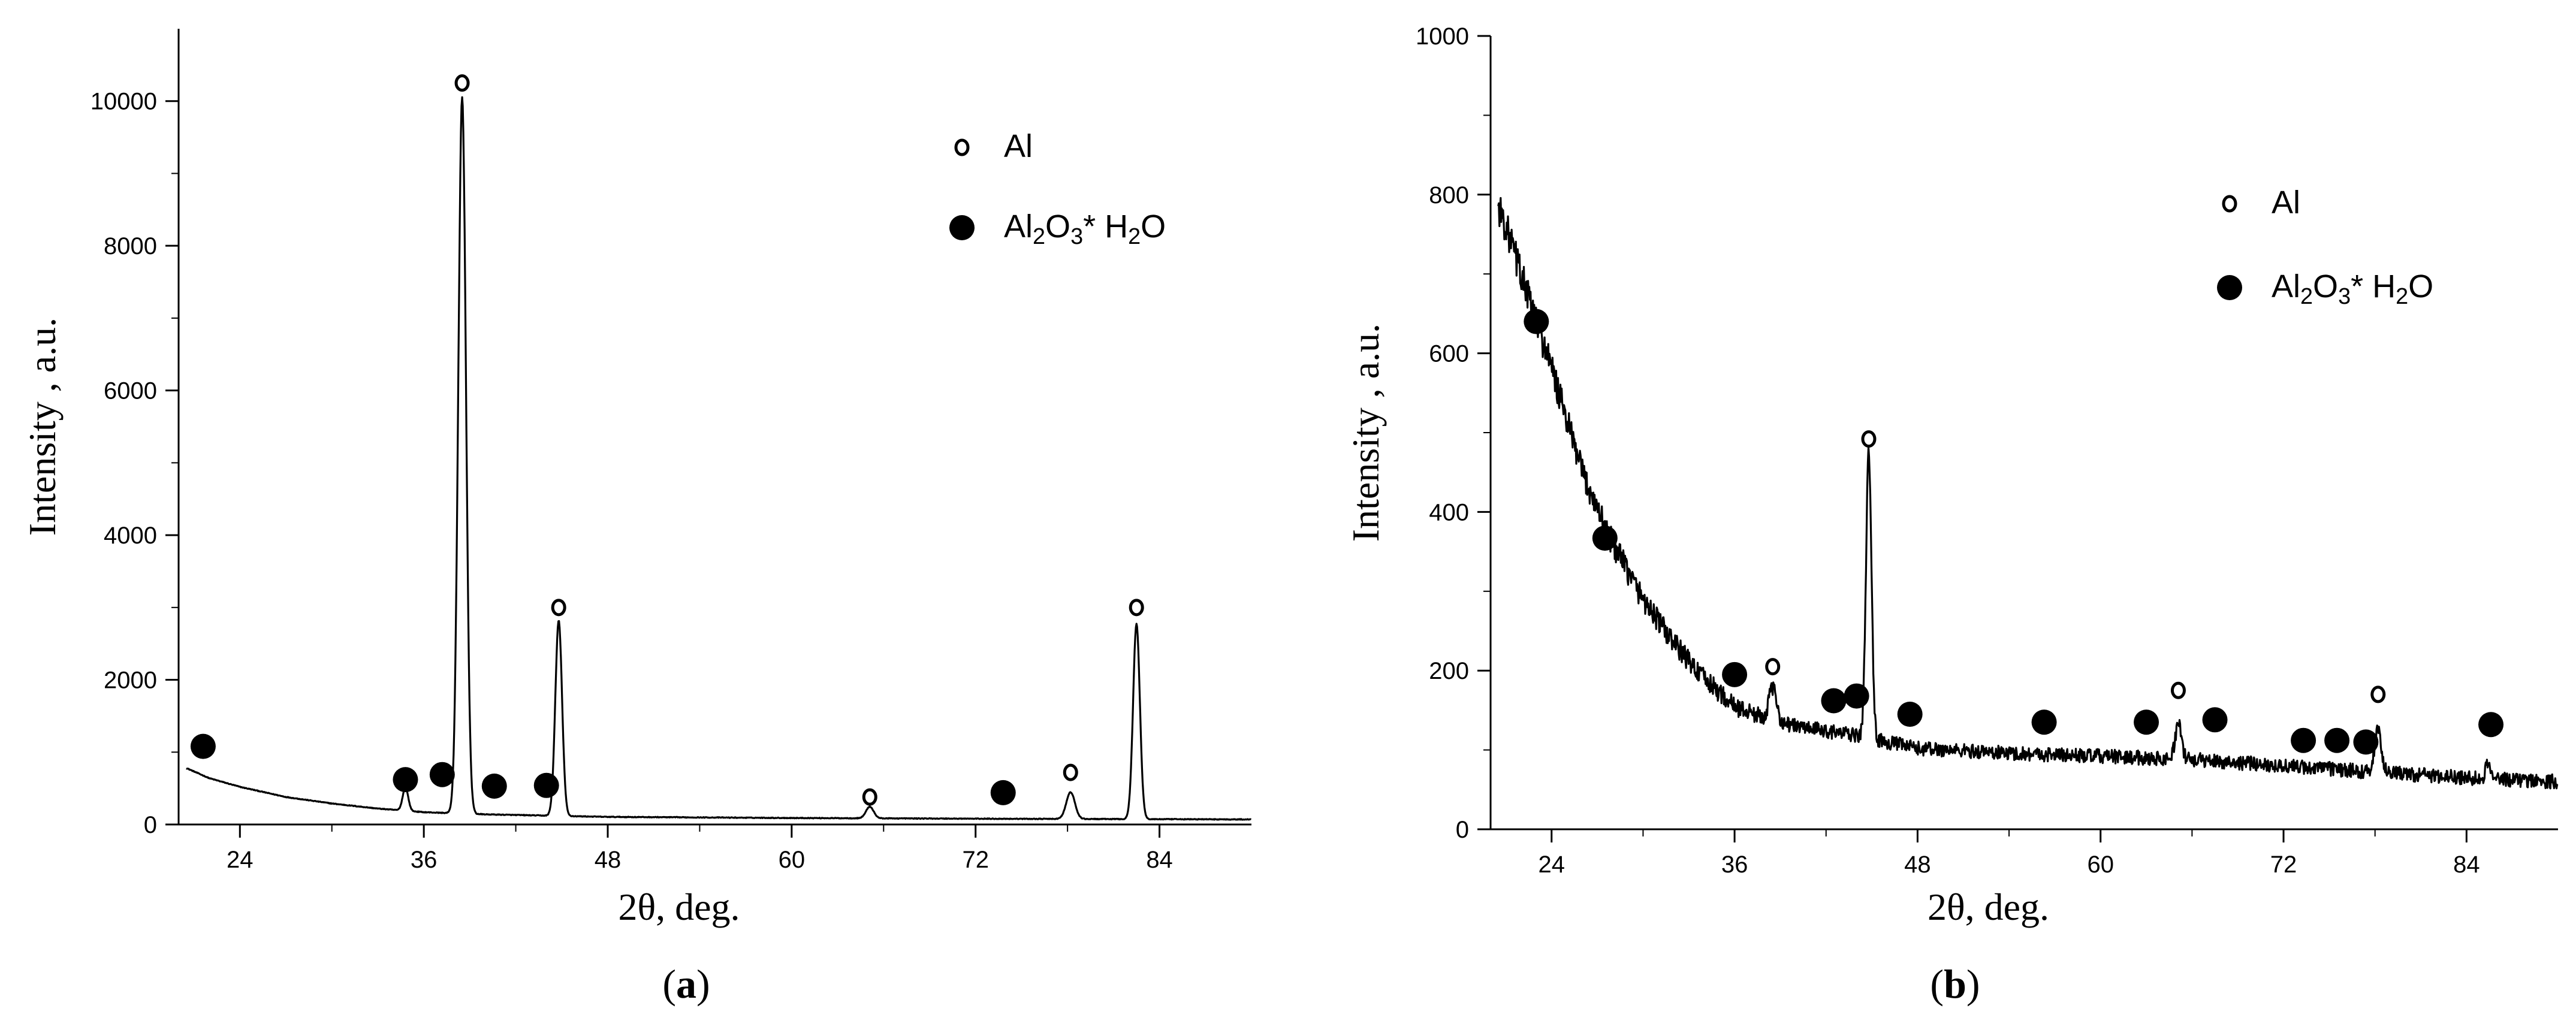 This screenshot has height=1036, width=2576. I want to click on y-tick-label: 4000, so click(130, 535).